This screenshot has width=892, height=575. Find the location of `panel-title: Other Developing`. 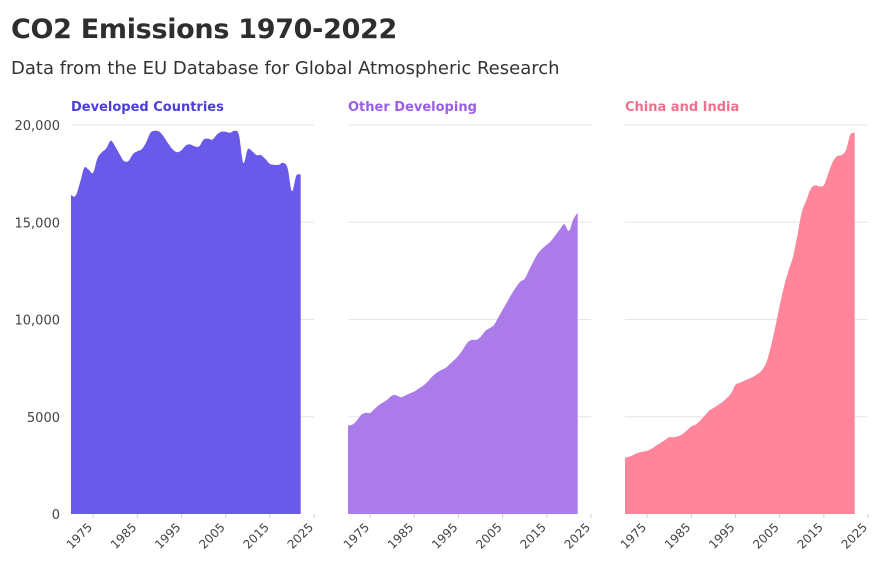

panel-title: Other Developing is located at coordinates (412, 107).